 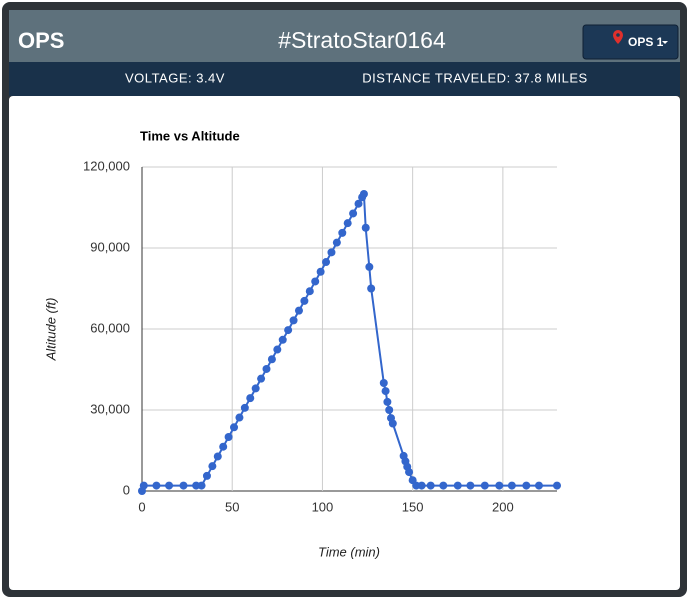 I want to click on dropdown-button, so click(x=630, y=42).